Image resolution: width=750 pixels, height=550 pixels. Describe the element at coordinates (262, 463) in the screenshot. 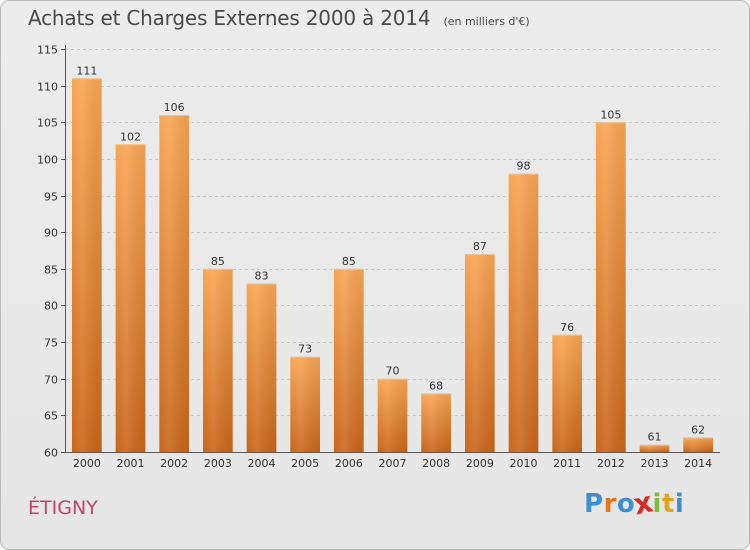

I see `x-tick-label: 2004` at that location.